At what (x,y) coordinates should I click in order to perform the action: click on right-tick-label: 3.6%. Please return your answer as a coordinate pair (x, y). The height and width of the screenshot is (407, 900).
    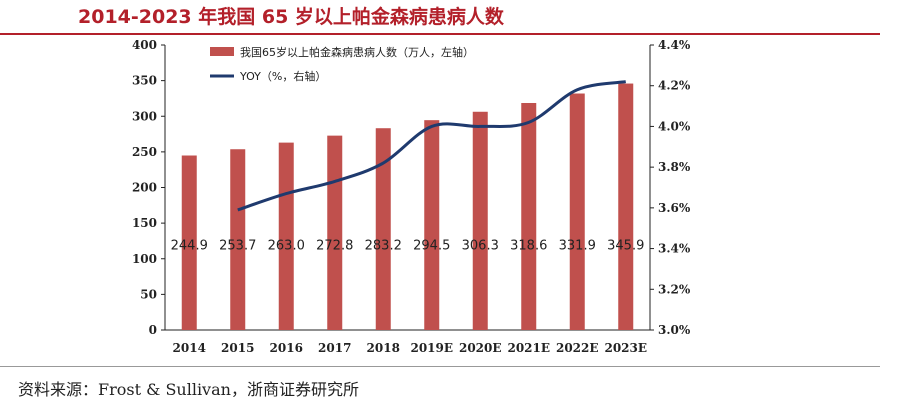
    Looking at the image, I should click on (674, 208).